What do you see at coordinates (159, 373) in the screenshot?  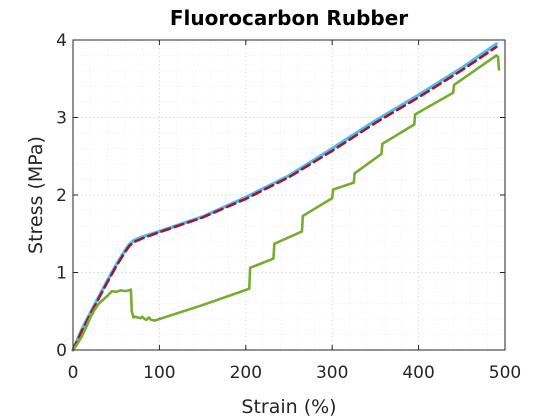 I see `x-tick-label: 100` at bounding box center [159, 373].